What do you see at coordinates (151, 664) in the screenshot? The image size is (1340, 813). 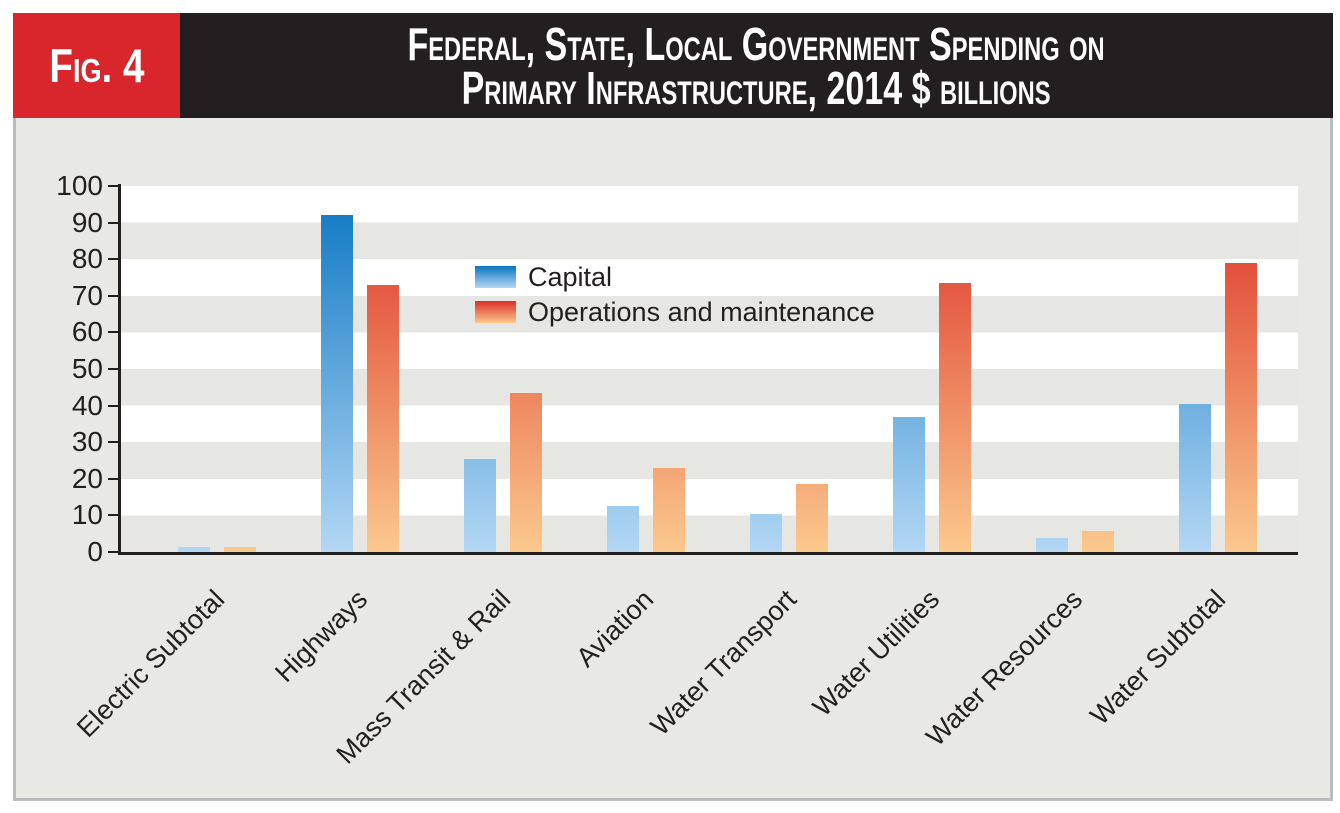 I see `x-tick-label: Electric Subtotal` at bounding box center [151, 664].